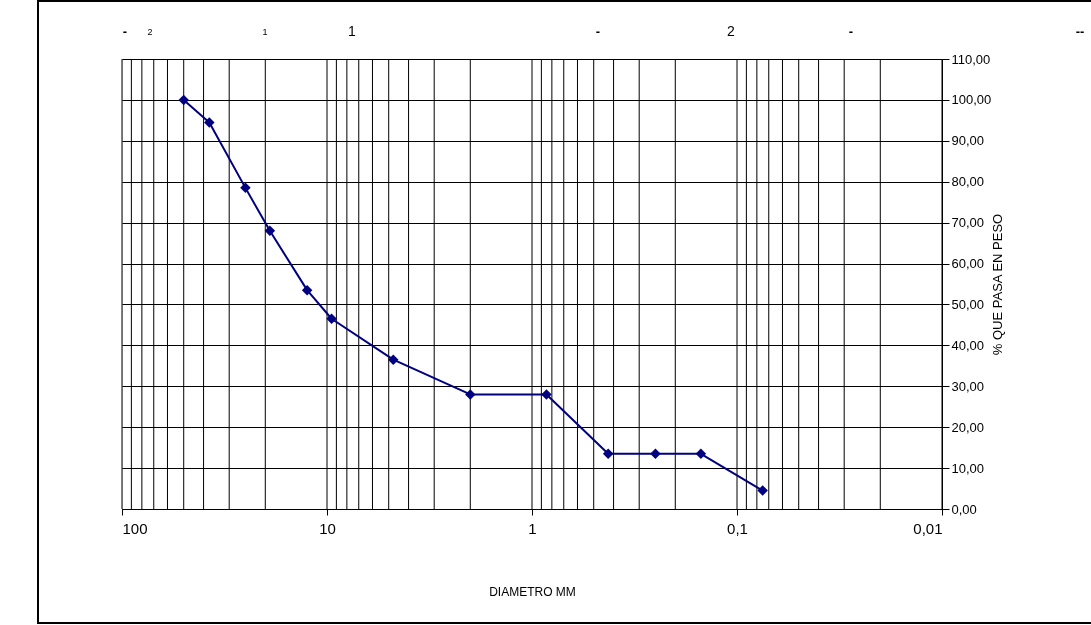 This screenshot has width=1091, height=625. I want to click on x-tick-label: 100, so click(135, 528).